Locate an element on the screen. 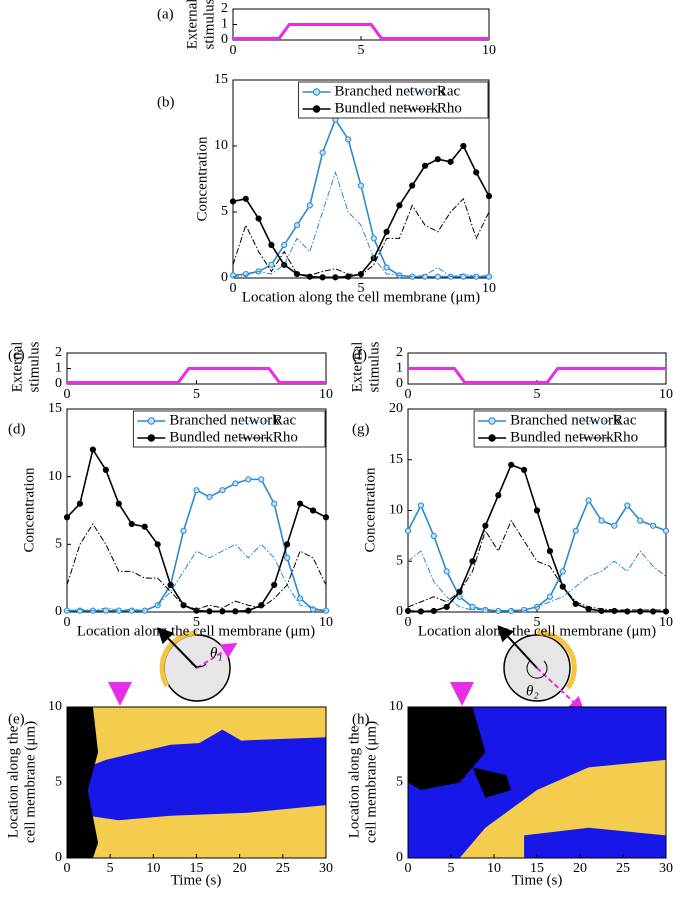 The height and width of the screenshot is (922, 691). panel-label: (a) is located at coordinates (165, 14).